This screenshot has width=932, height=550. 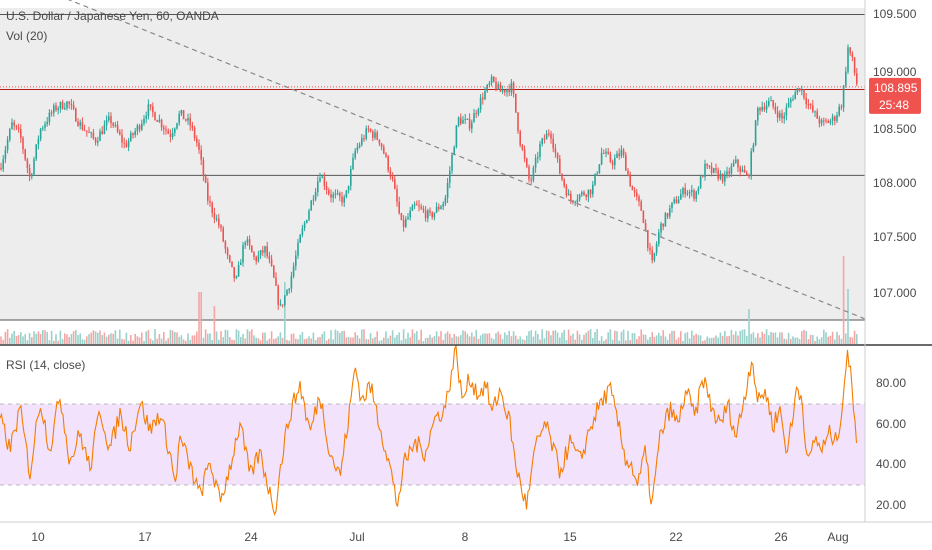 I want to click on rsi-indicator-label: RSI (14, close), so click(x=45, y=365).